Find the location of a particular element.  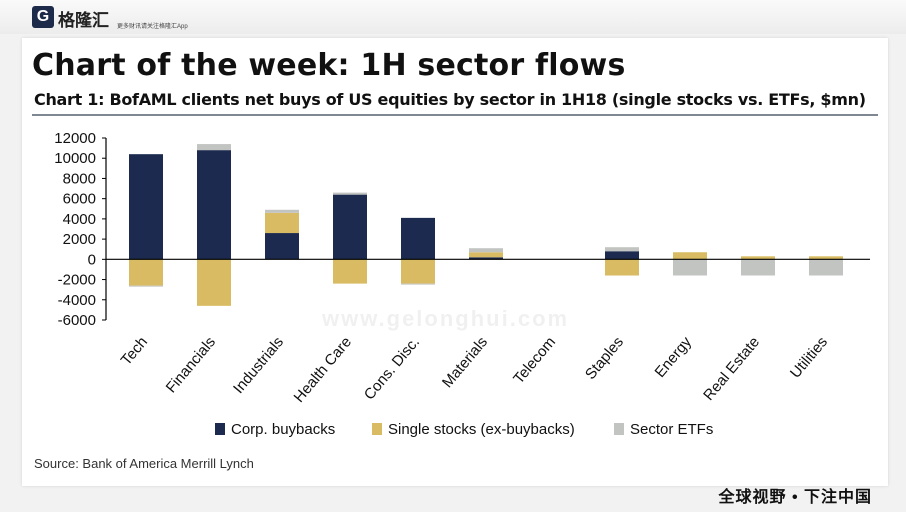

footer-slogan: 全球视野 • 下注中国 is located at coordinates (795, 497).